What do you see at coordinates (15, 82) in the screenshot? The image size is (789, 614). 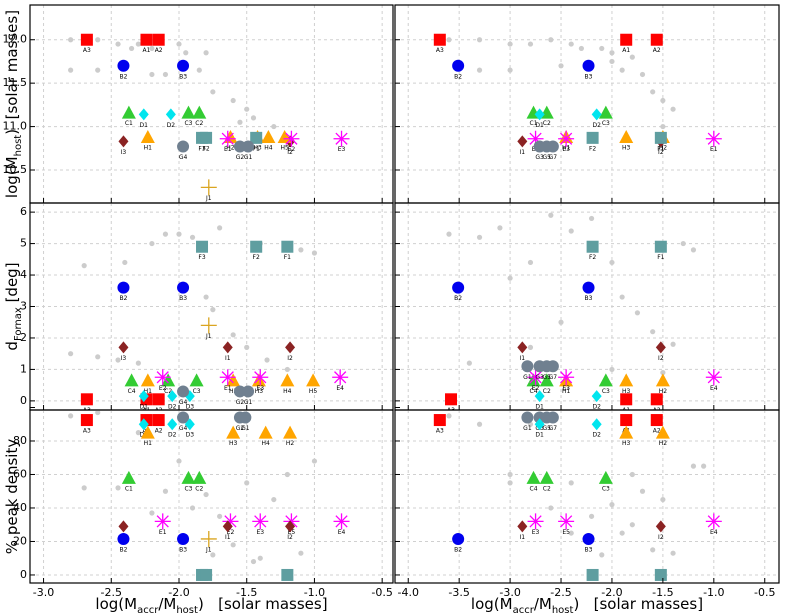 I see `y-tick-label: 11.5` at bounding box center [15, 82].